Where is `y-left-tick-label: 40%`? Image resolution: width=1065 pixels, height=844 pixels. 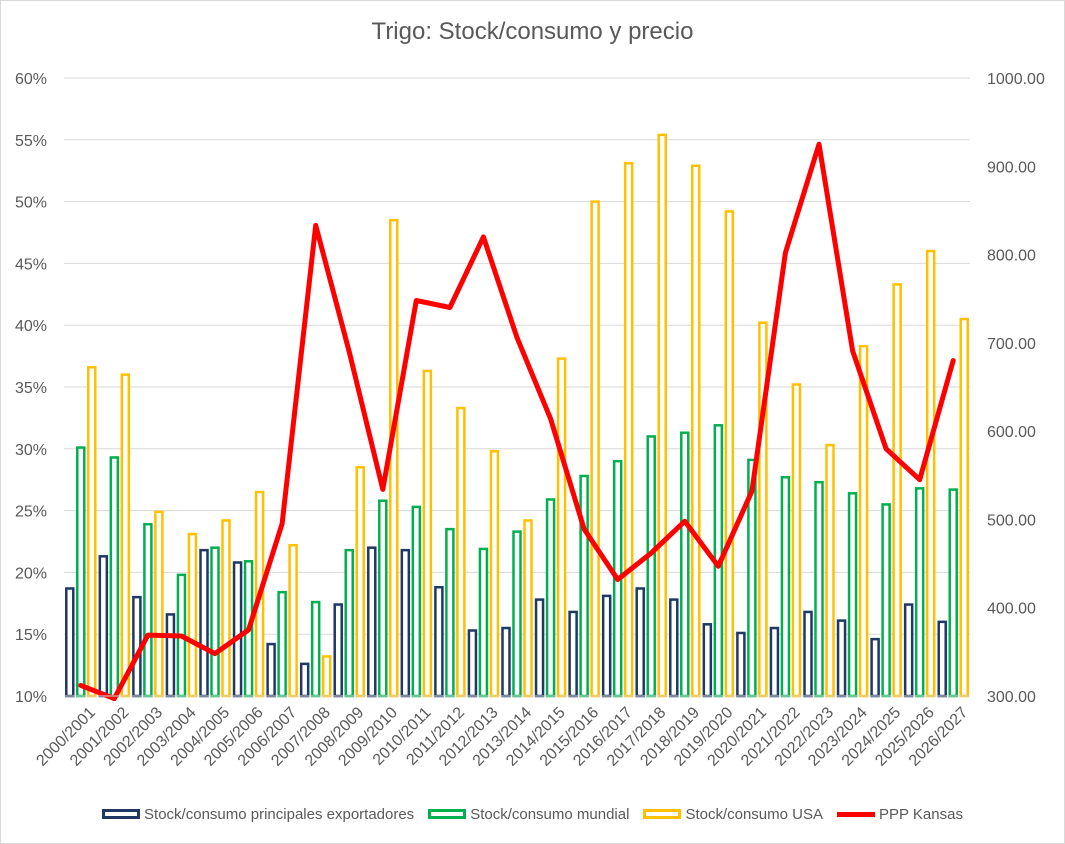 y-left-tick-label: 40% is located at coordinates (31, 326).